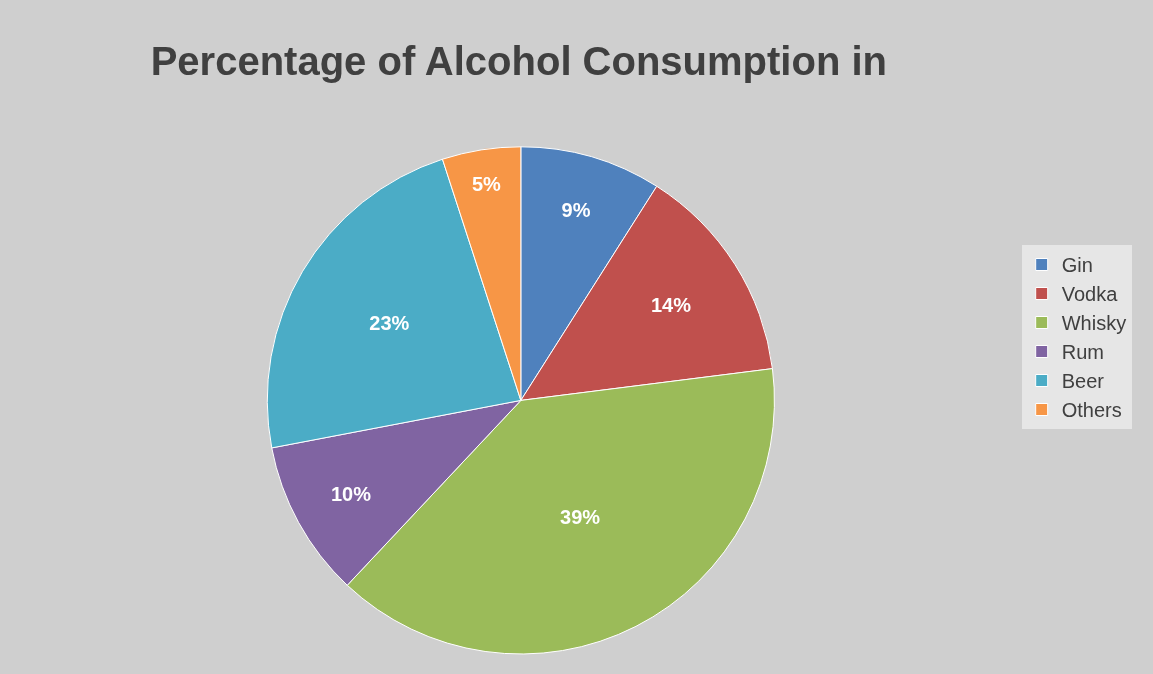  What do you see at coordinates (1090, 294) in the screenshot?
I see `legend-label: Vodka` at bounding box center [1090, 294].